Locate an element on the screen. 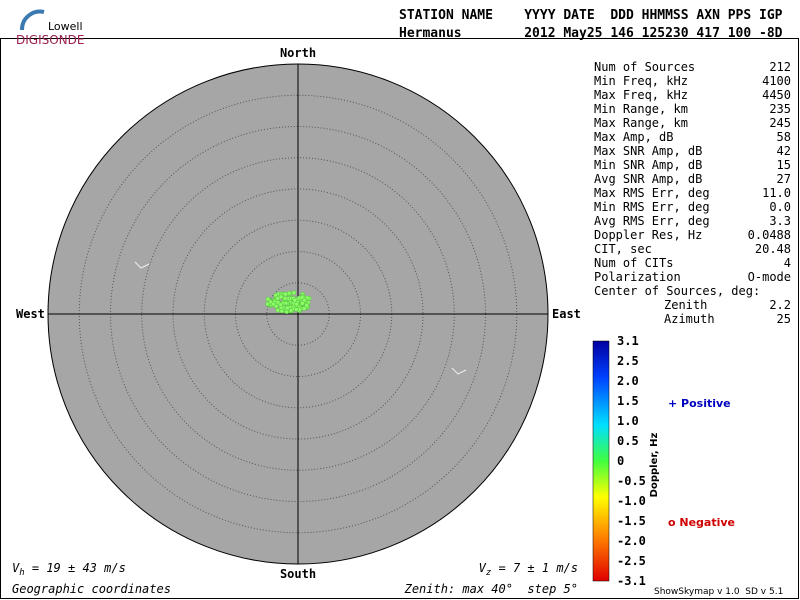 This screenshot has height=600, width=800. legend-positive: + Positive is located at coordinates (699, 403).